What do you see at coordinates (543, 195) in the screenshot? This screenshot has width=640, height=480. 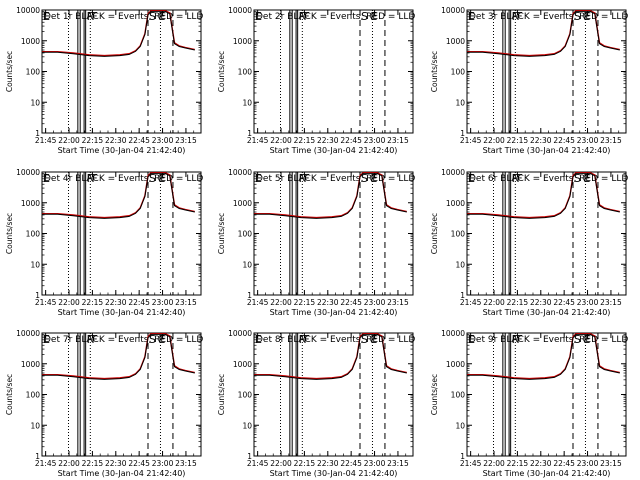 I see `events-series-line` at bounding box center [543, 195].